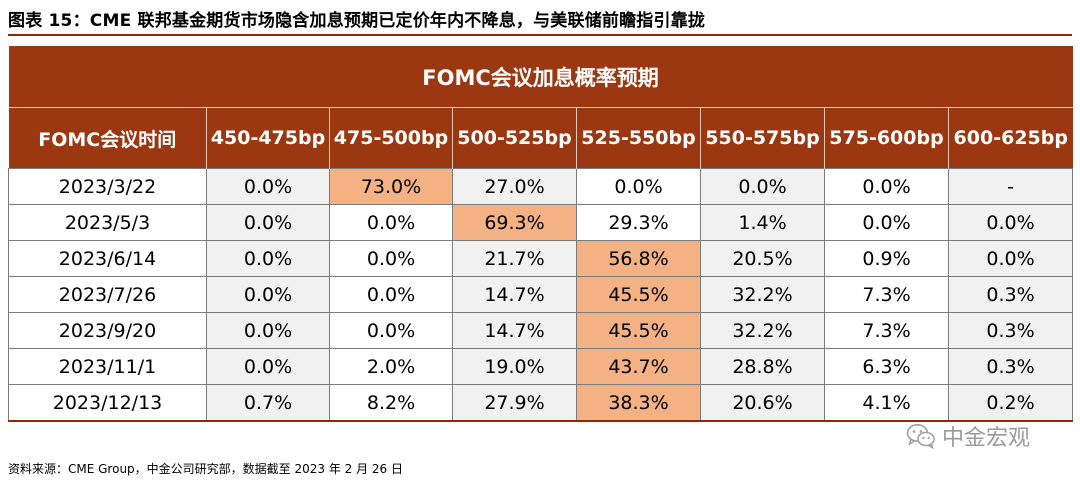  I want to click on watermark-text: 中金宏观, so click(986, 438).